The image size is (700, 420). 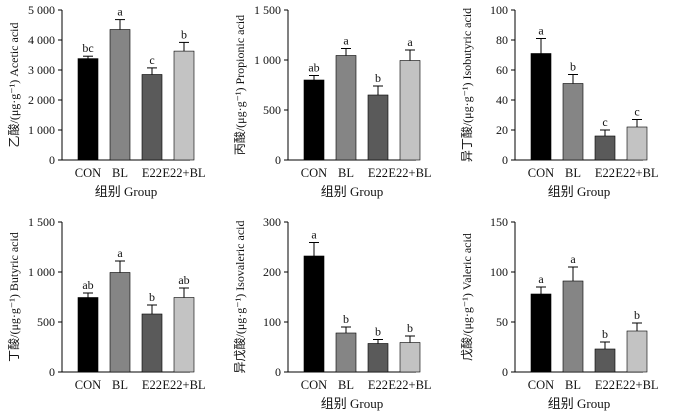 I want to click on y-tick-label: 60, so click(x=502, y=70).